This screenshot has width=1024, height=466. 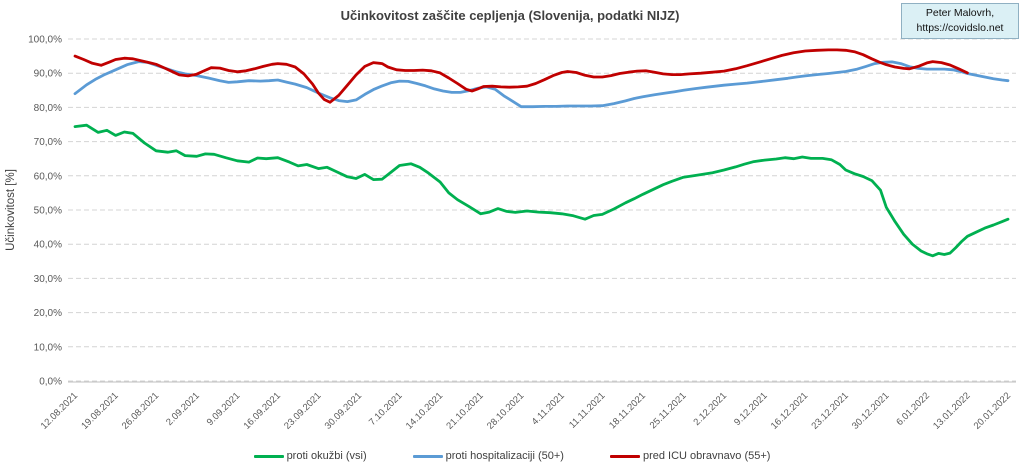 I want to click on y-tick-label-80: 80,0%, so click(x=48, y=108).